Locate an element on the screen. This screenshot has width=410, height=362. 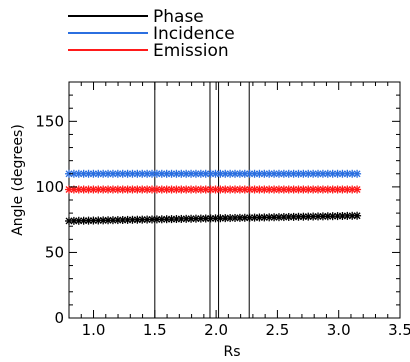
legend-label-emission: Emission is located at coordinates (191, 51).